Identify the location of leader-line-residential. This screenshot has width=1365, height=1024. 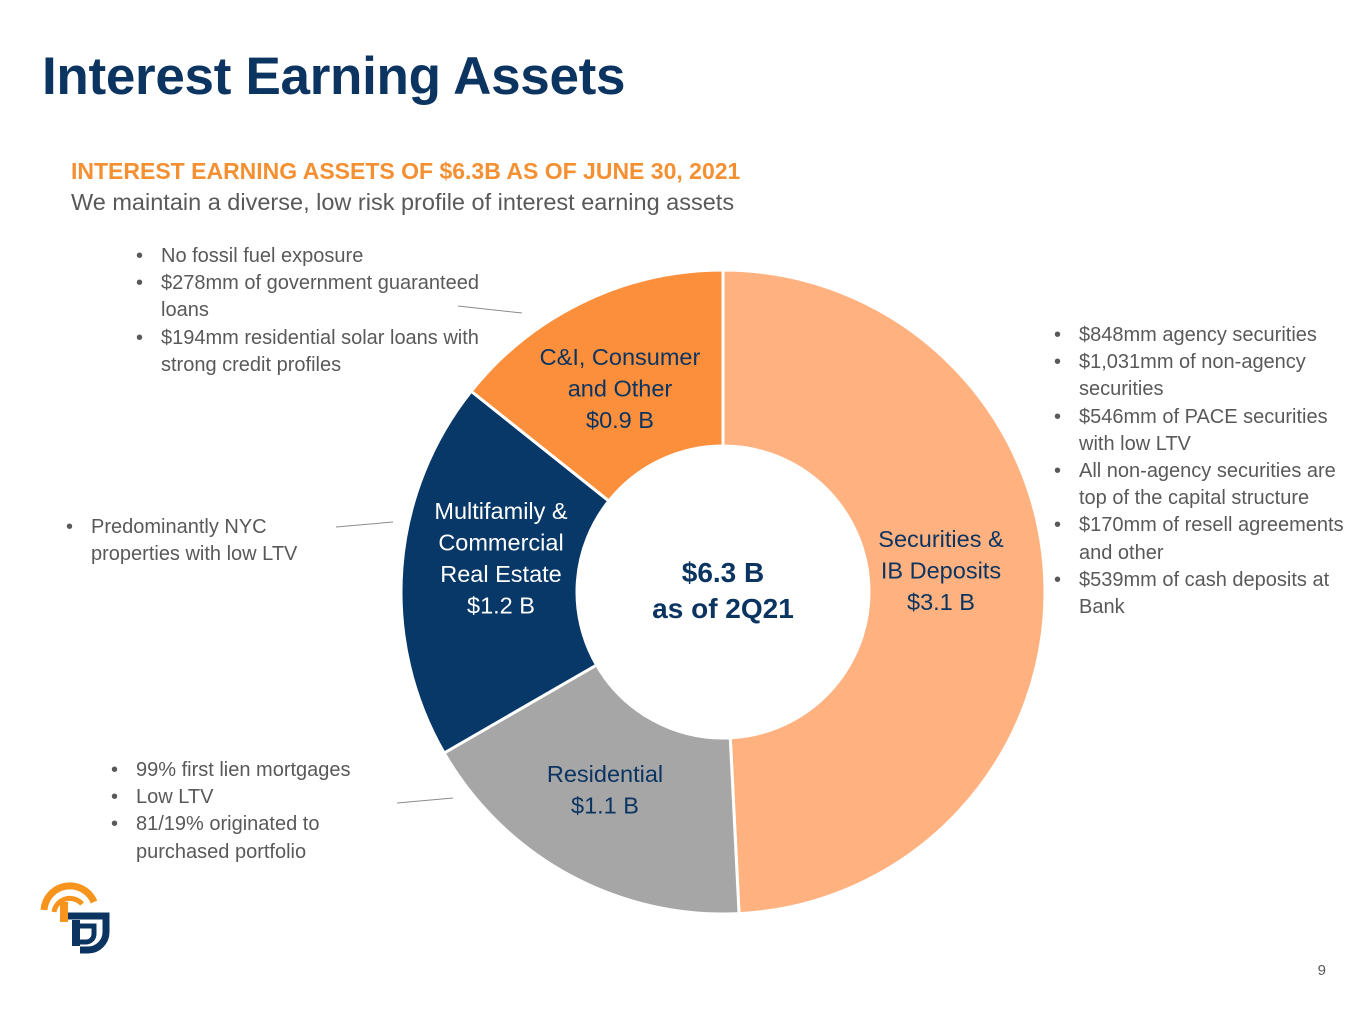
(425, 800).